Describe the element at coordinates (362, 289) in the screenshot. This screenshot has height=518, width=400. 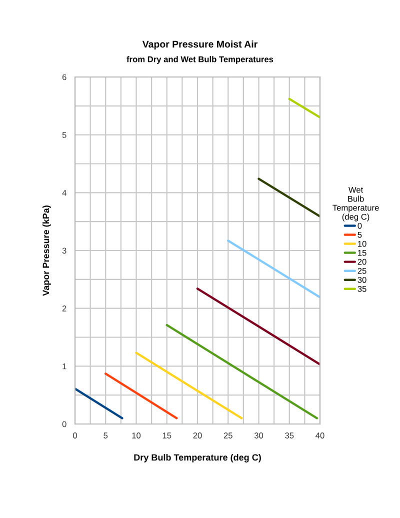
I see `legend-label: 35` at that location.